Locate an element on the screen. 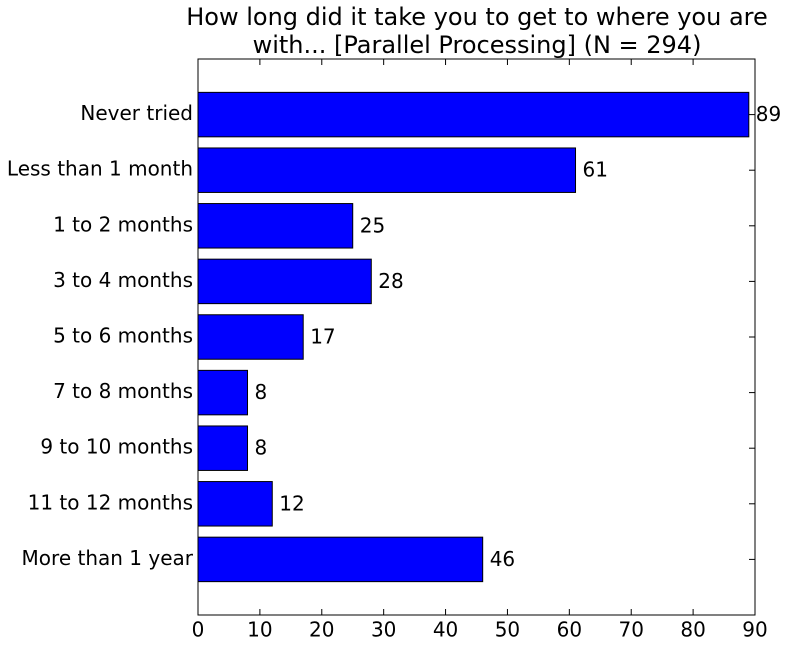 This screenshot has width=790, height=647. value-label: 12 is located at coordinates (291, 503).